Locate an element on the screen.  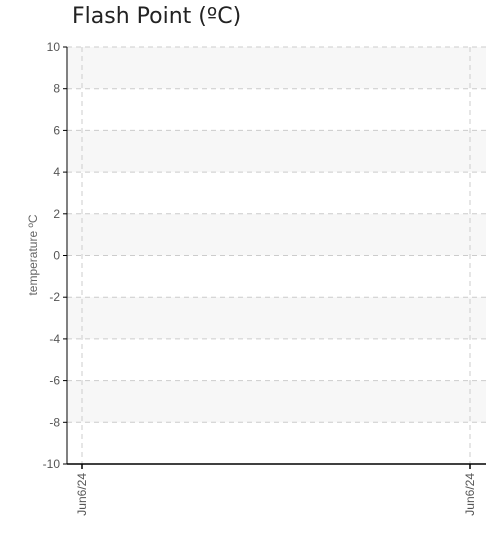
y-tick-label: -8 is located at coordinates (54, 422).